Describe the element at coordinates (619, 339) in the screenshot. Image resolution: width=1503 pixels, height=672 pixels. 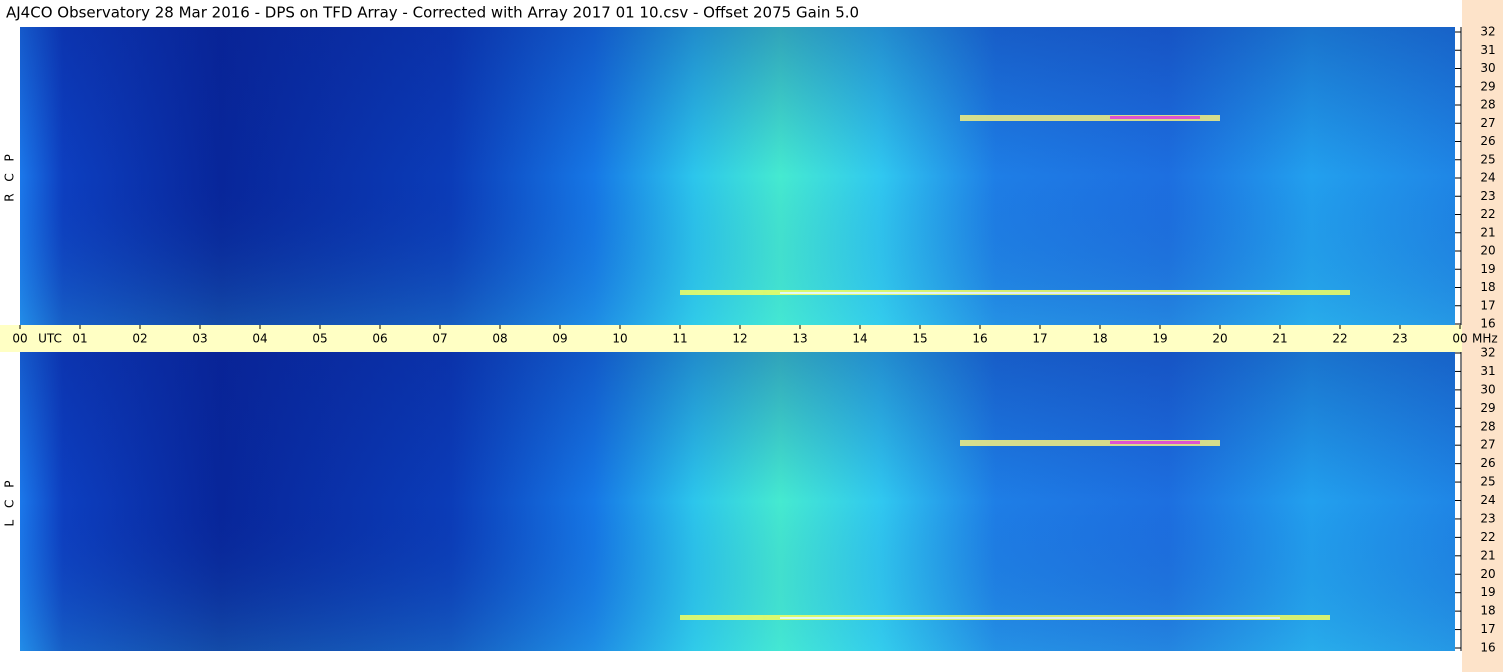
I see `x-tick-label: 10` at that location.